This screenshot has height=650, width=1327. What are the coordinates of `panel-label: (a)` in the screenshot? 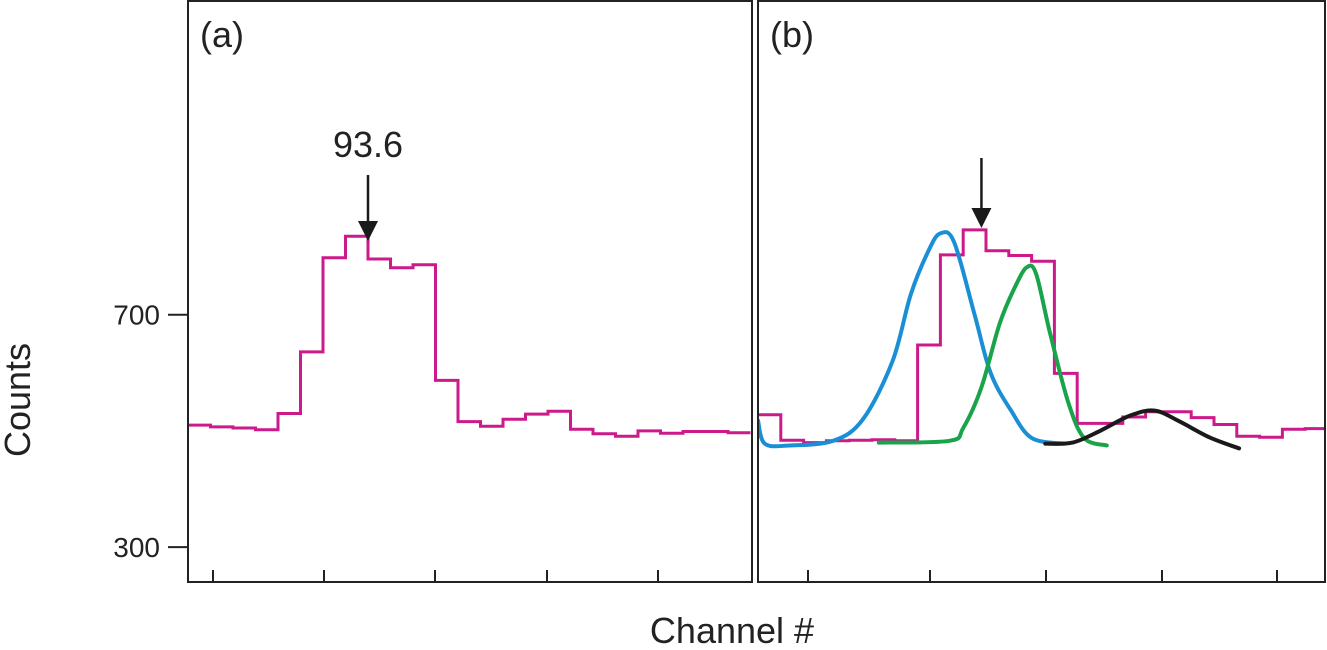 It's located at (222, 34).